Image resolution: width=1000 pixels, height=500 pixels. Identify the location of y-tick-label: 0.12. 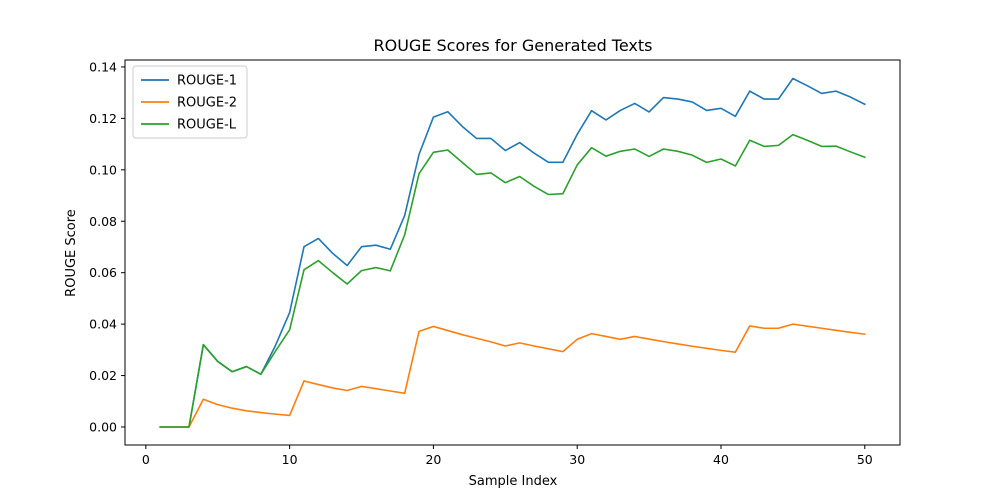
(103, 118).